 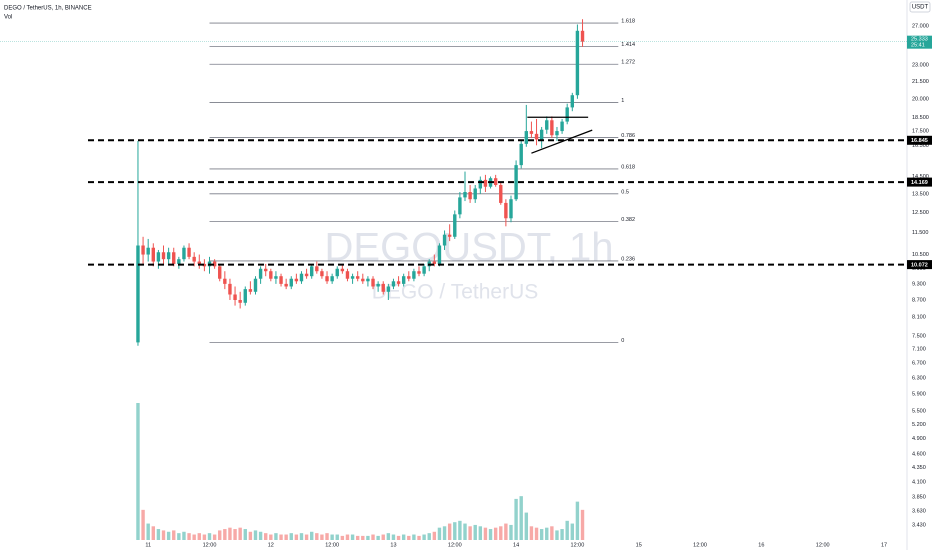 What do you see at coordinates (919, 411) in the screenshot?
I see `y-tick-label: 5.500` at bounding box center [919, 411].